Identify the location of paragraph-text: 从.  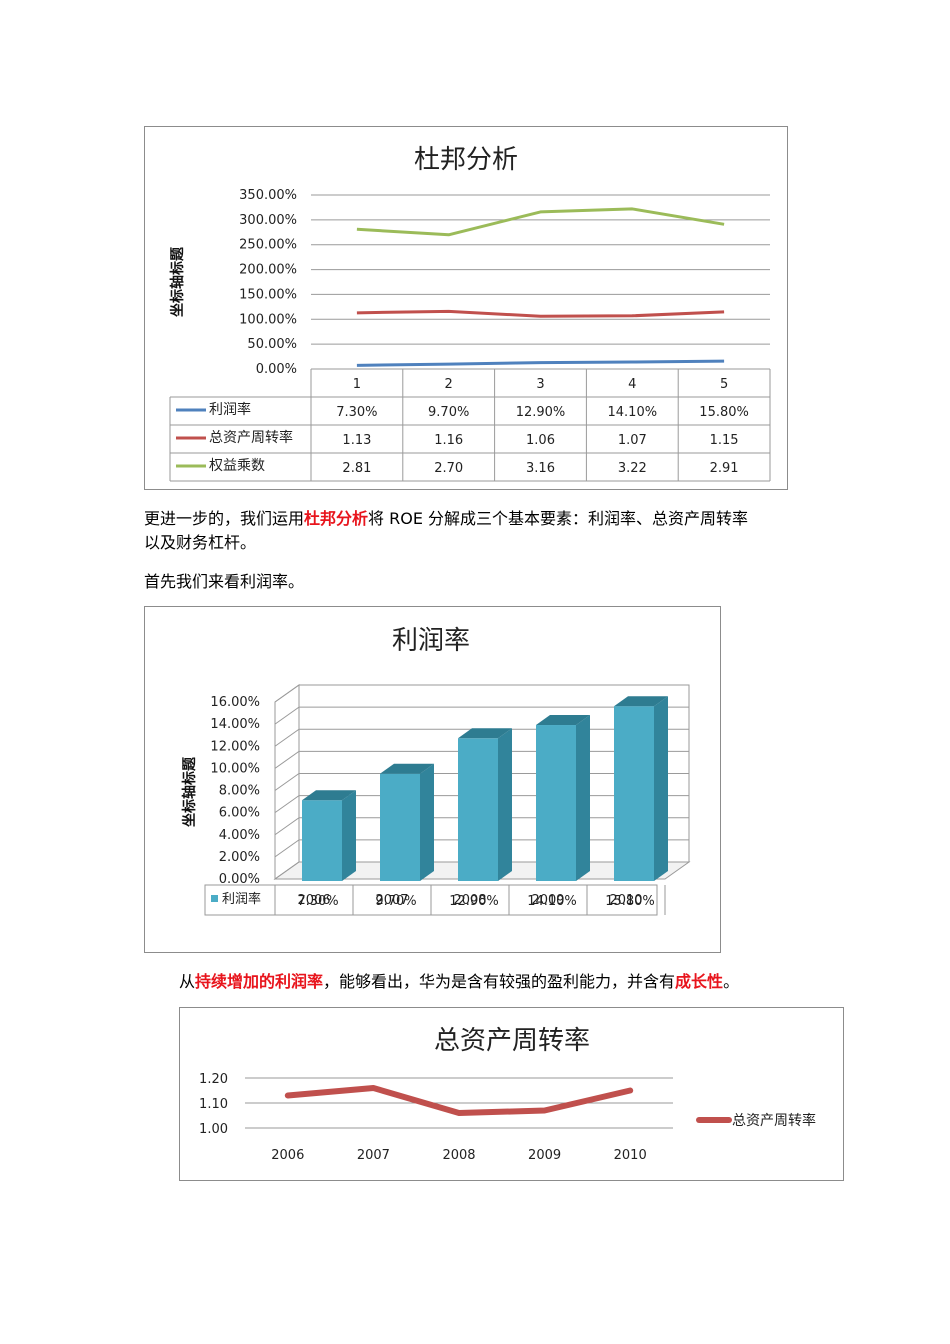
(187, 981).